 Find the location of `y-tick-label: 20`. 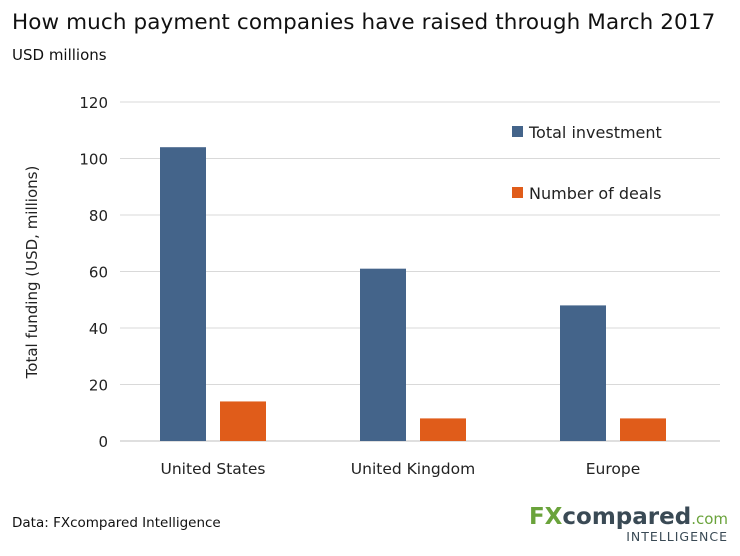

y-tick-label: 20 is located at coordinates (98, 386).